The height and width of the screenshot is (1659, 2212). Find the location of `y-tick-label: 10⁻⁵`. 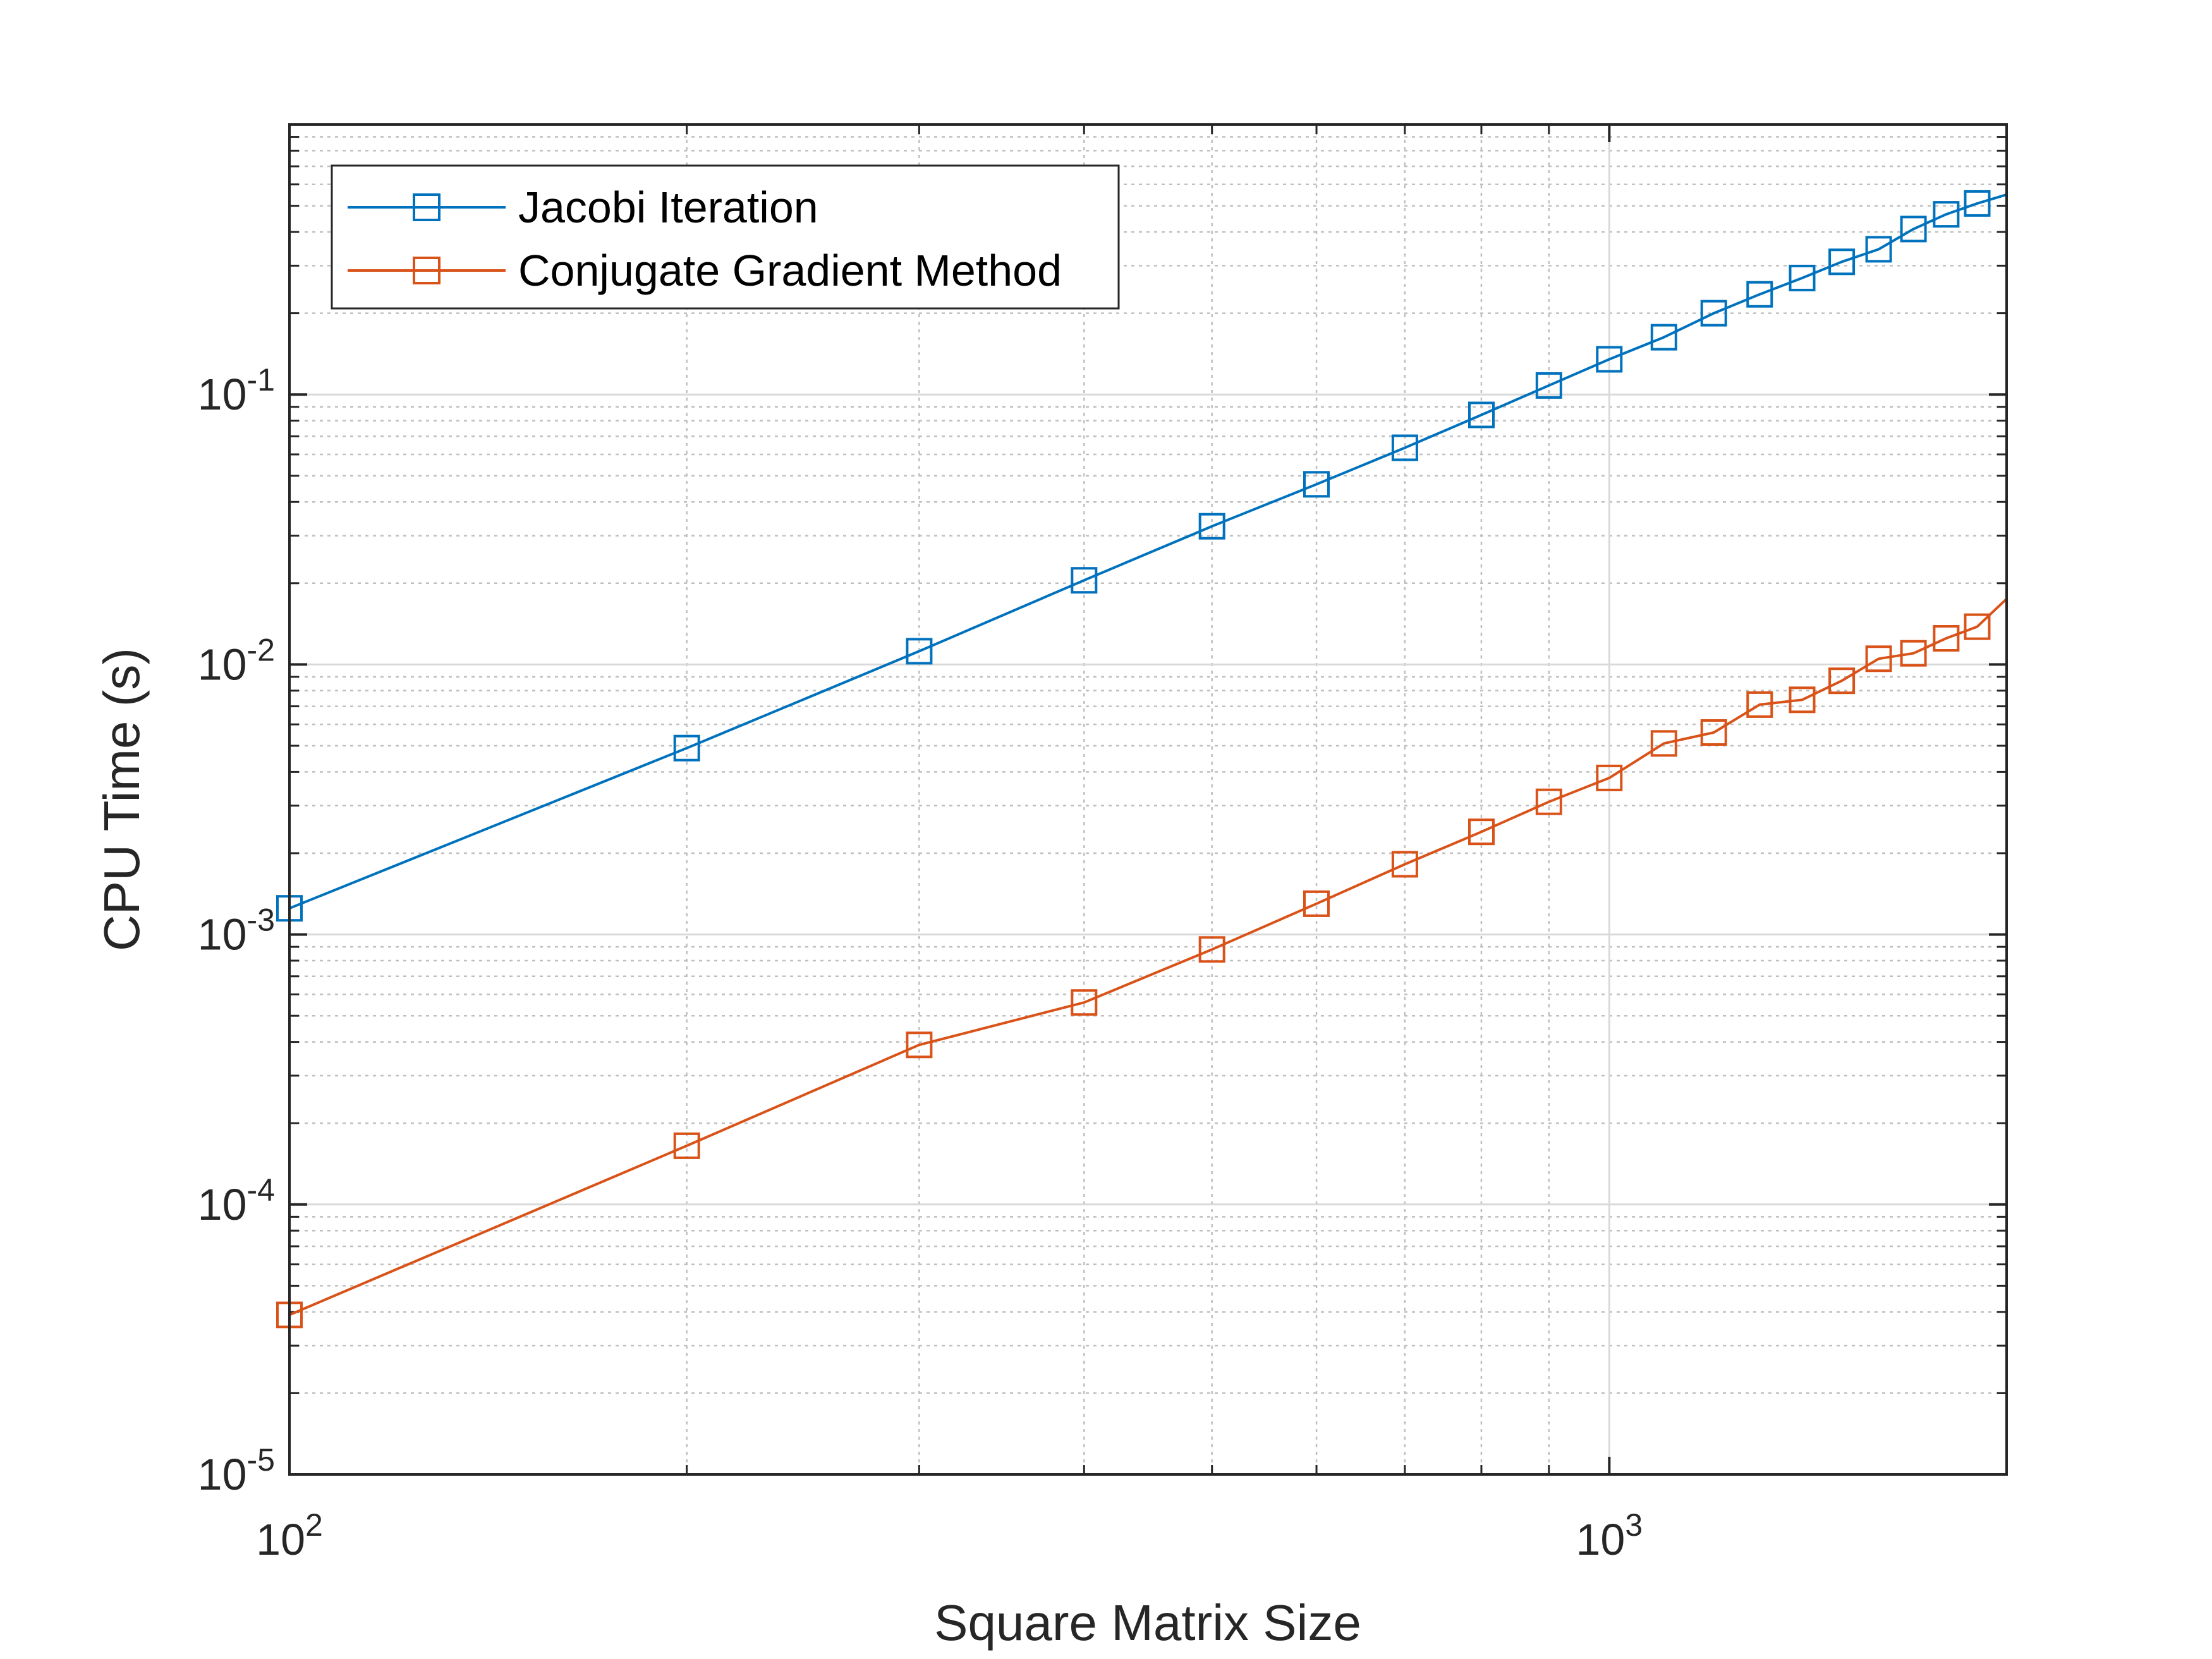

y-tick-label: 10⁻⁵ is located at coordinates (236, 1470).